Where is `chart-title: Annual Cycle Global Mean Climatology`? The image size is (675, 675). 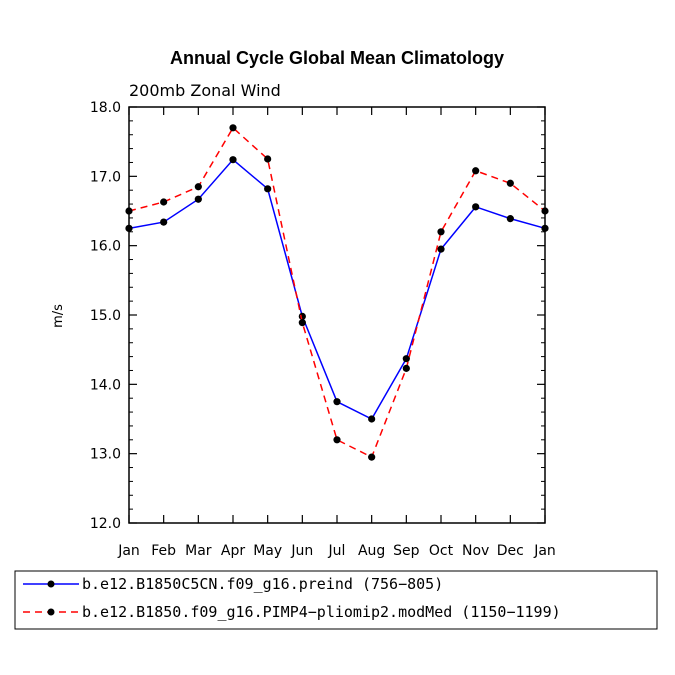
chart-title: Annual Cycle Global Mean Climatology is located at coordinates (337, 58).